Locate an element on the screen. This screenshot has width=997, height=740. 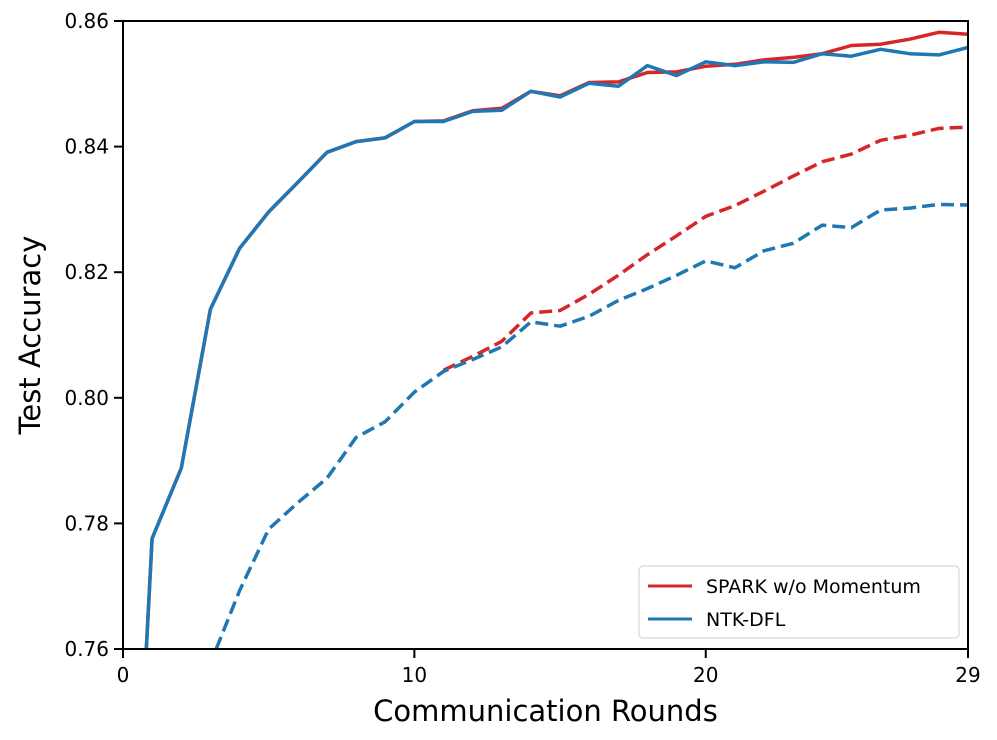
x-tick-label-29: 29 is located at coordinates (967, 675).